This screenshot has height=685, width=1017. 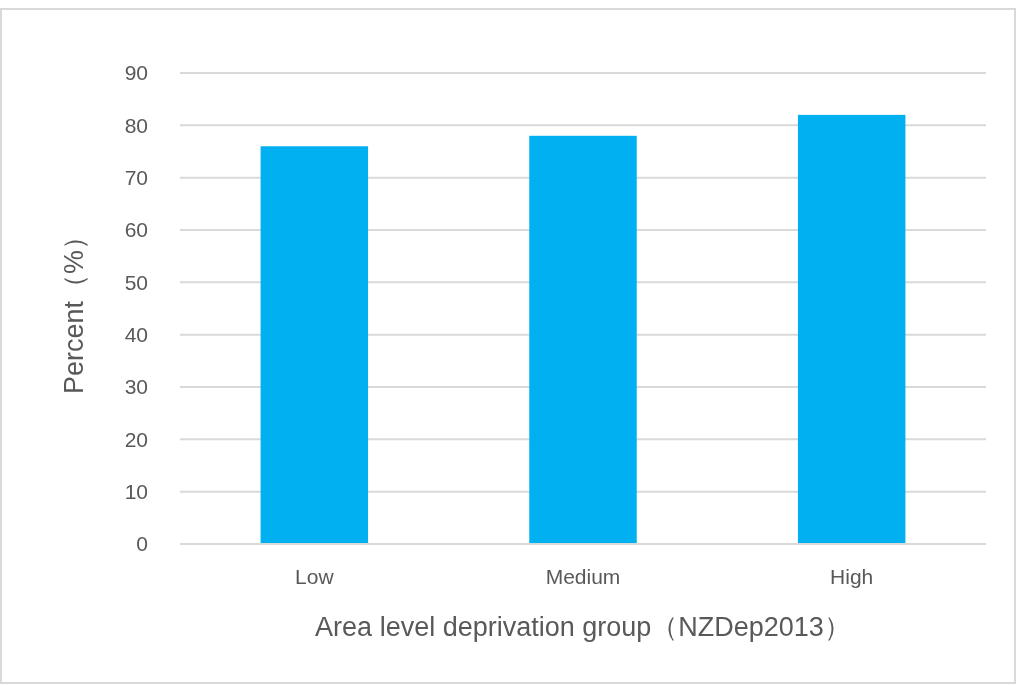 I want to click on y-tick-label: 90, so click(x=136, y=73).